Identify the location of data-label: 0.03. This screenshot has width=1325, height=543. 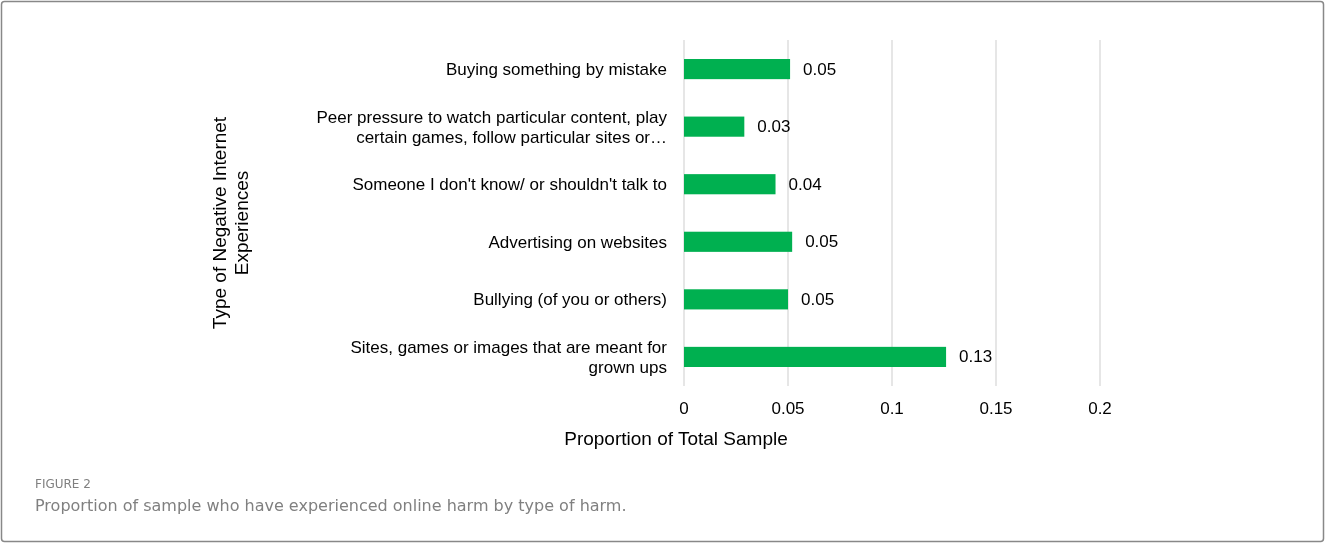
(774, 127).